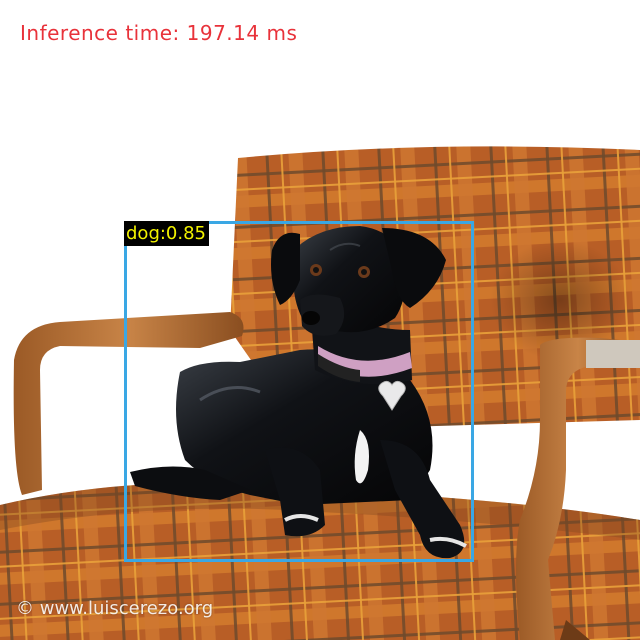 The height and width of the screenshot is (640, 640). Describe the element at coordinates (578, 488) in the screenshot. I see `right-armrest` at that location.